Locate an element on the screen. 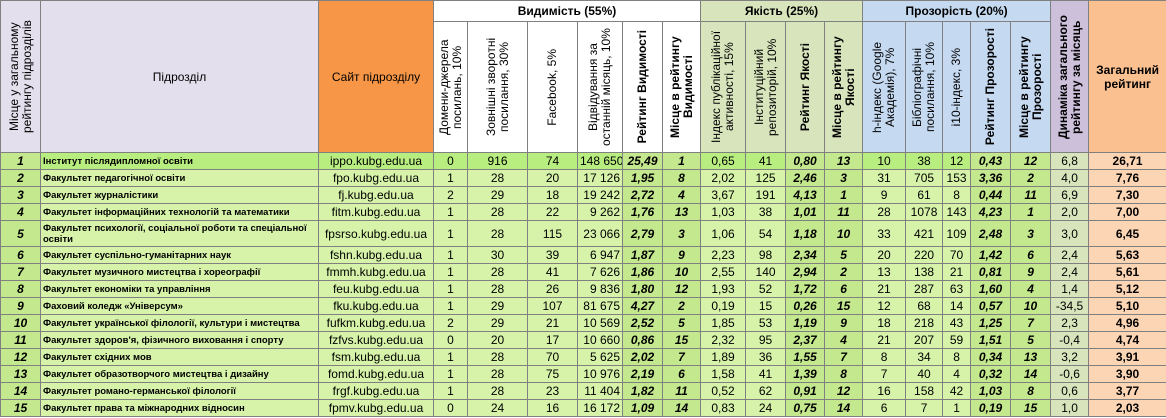 The image size is (1166, 418). total-cell: 5,61 is located at coordinates (1127, 272).